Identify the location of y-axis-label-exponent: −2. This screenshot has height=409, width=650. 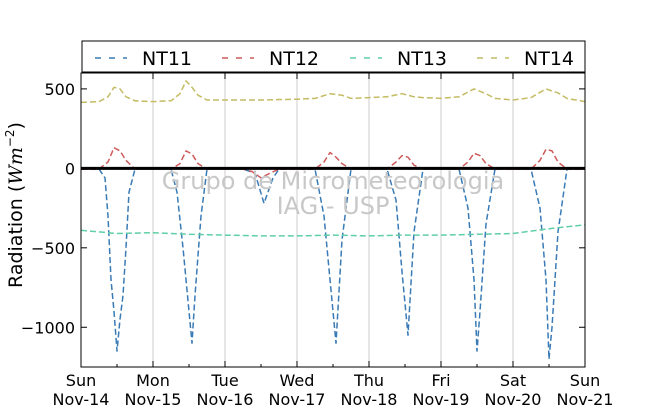
(10, 138).